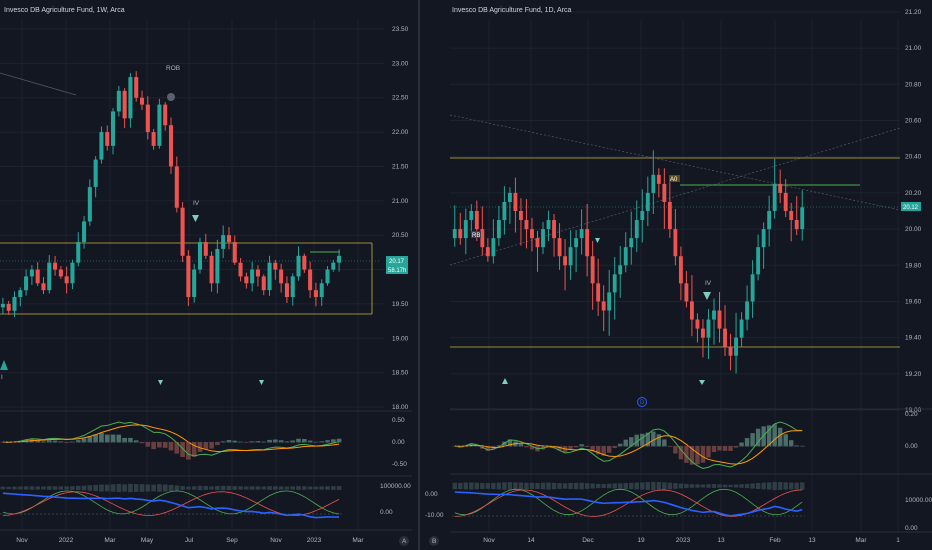 This screenshot has height=550, width=932. What do you see at coordinates (642, 402) in the screenshot?
I see `right-event-d-icon` at bounding box center [642, 402].